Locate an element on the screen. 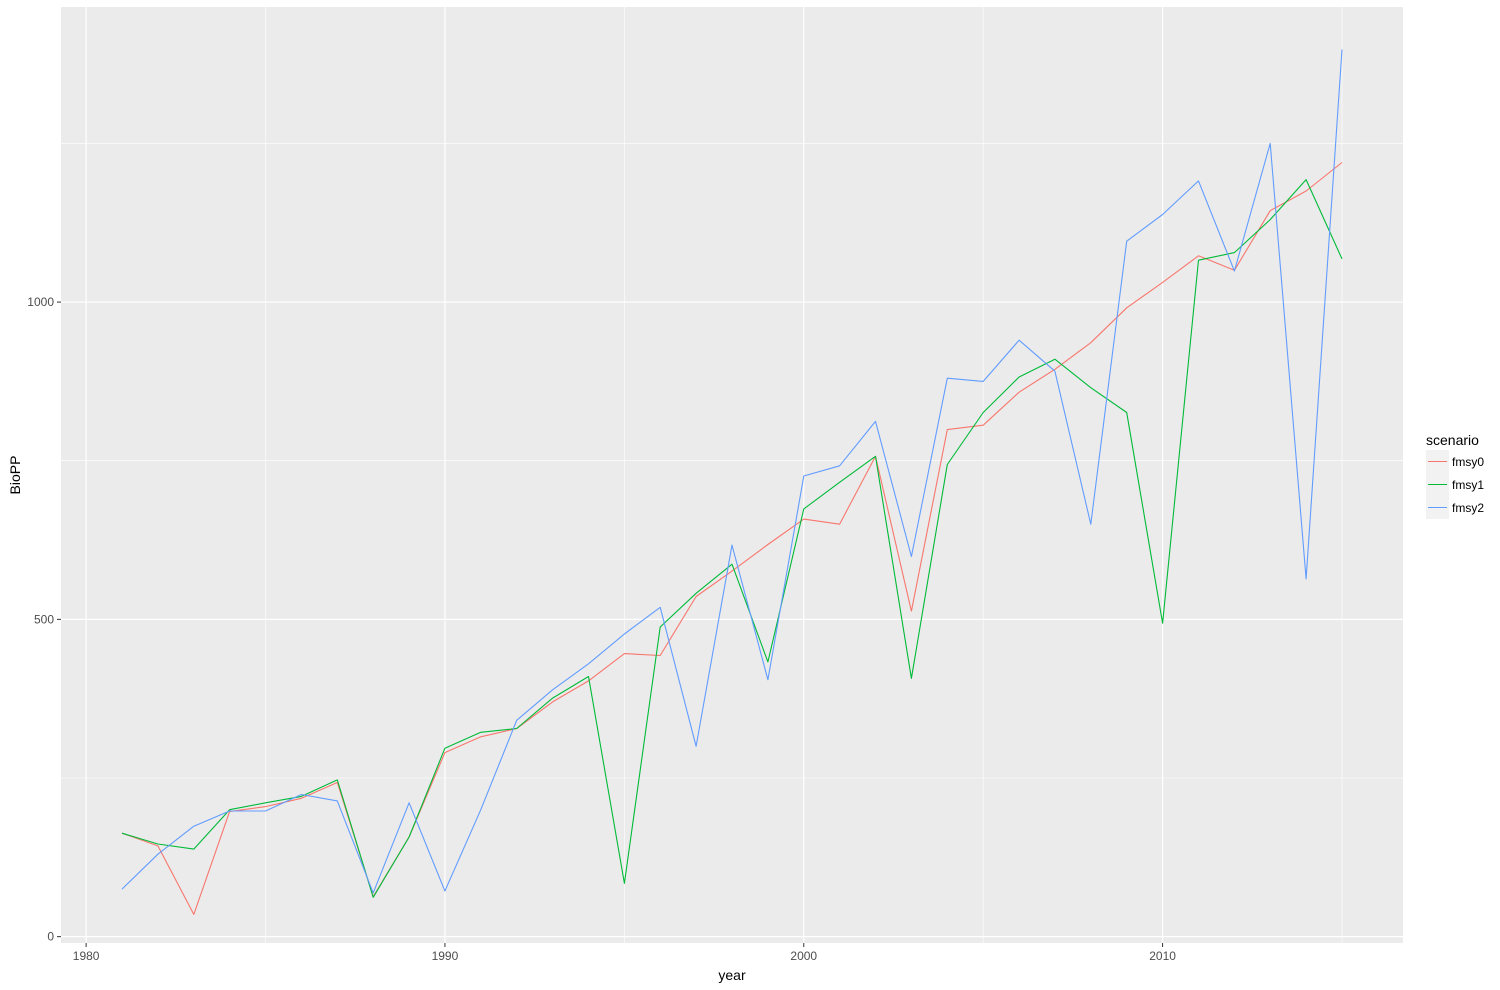  y-axis-title: BioPP is located at coordinates (15, 475).